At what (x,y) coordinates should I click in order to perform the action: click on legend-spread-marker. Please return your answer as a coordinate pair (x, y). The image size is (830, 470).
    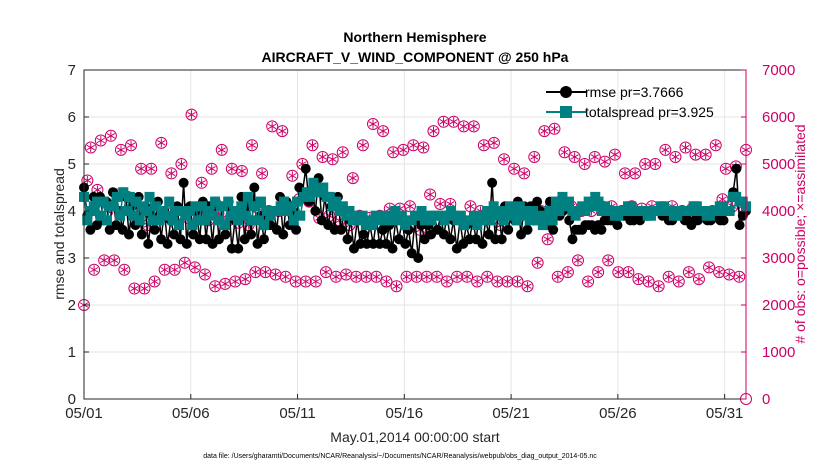
    Looking at the image, I should click on (566, 112).